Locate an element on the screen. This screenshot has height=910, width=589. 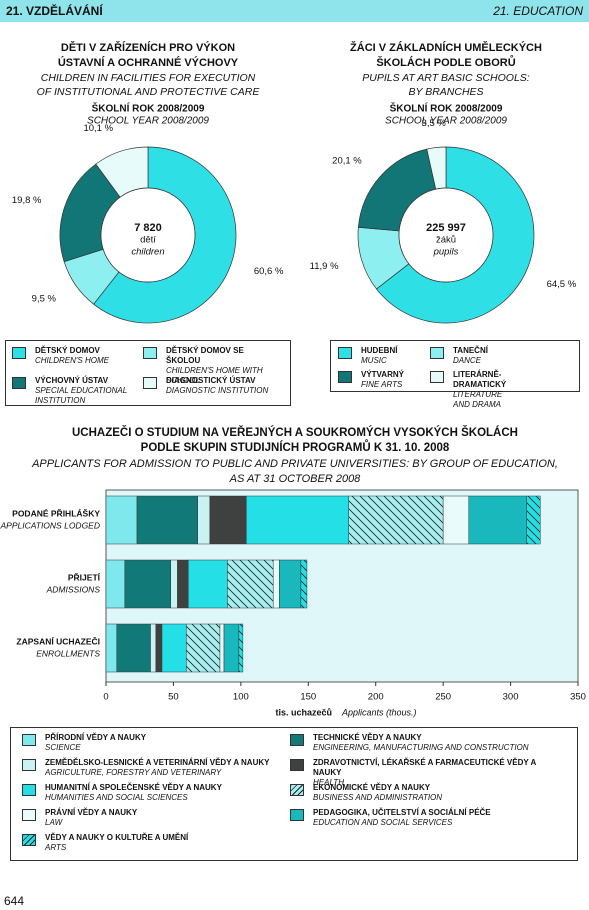
legend-item: PRÁVNÍ VĚDY A NAUKY LAW is located at coordinates (154, 818).